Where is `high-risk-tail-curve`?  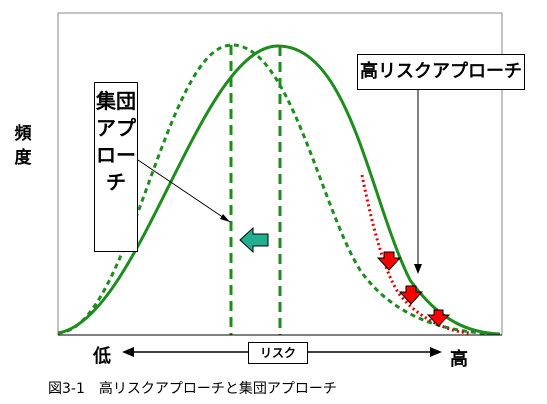
high-risk-tail-curve is located at coordinates (415, 254).